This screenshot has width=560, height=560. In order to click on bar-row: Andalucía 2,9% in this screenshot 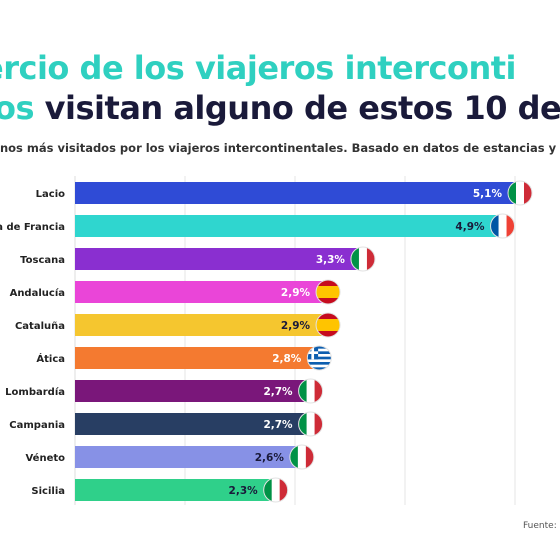, I will do `click(175, 292)`.